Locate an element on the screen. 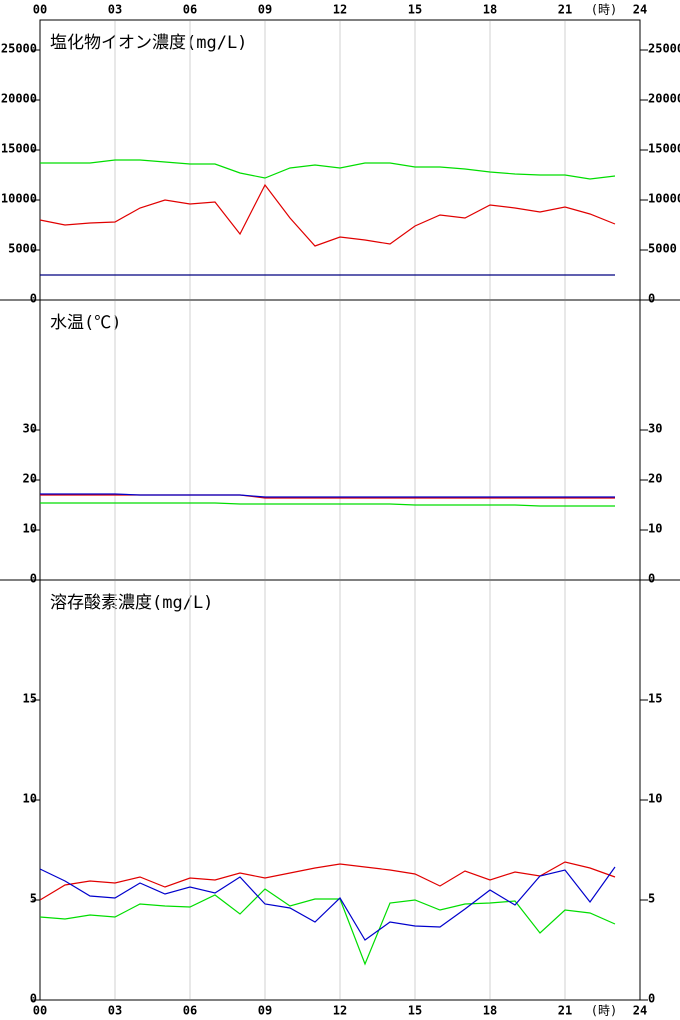  panel-title: 水温(℃) is located at coordinates (85, 323).